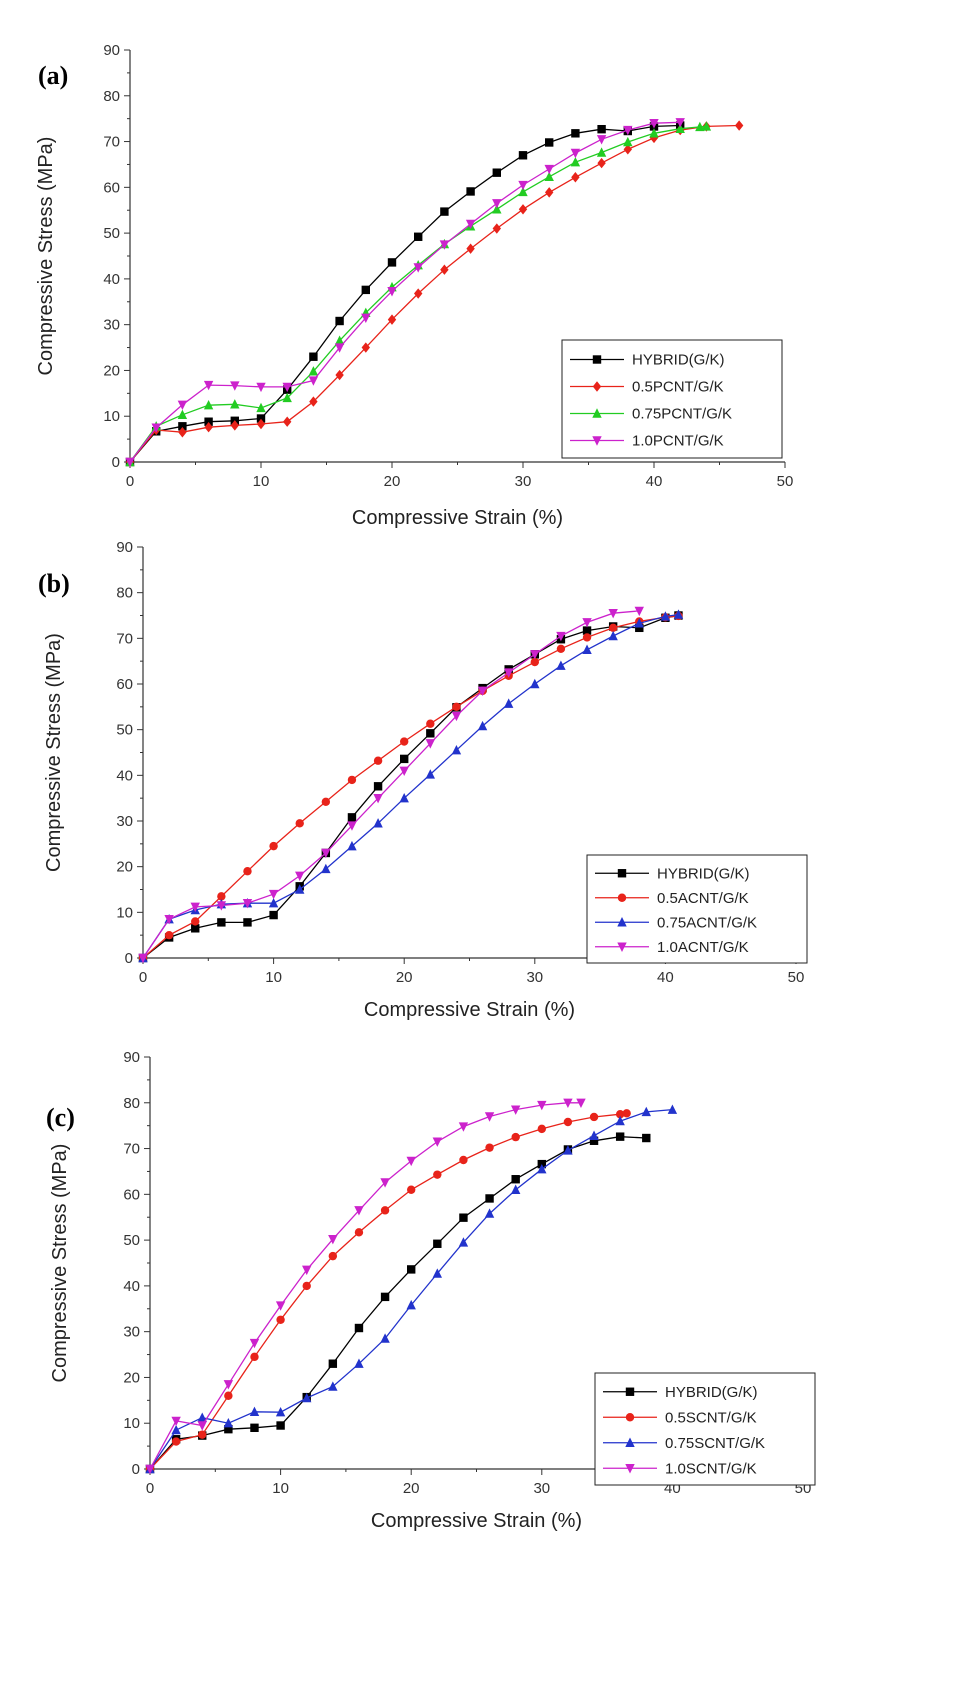 This screenshot has width=956, height=1704. What do you see at coordinates (131, 1423) in the screenshot?
I see `y-tick-label: 10` at bounding box center [131, 1423].